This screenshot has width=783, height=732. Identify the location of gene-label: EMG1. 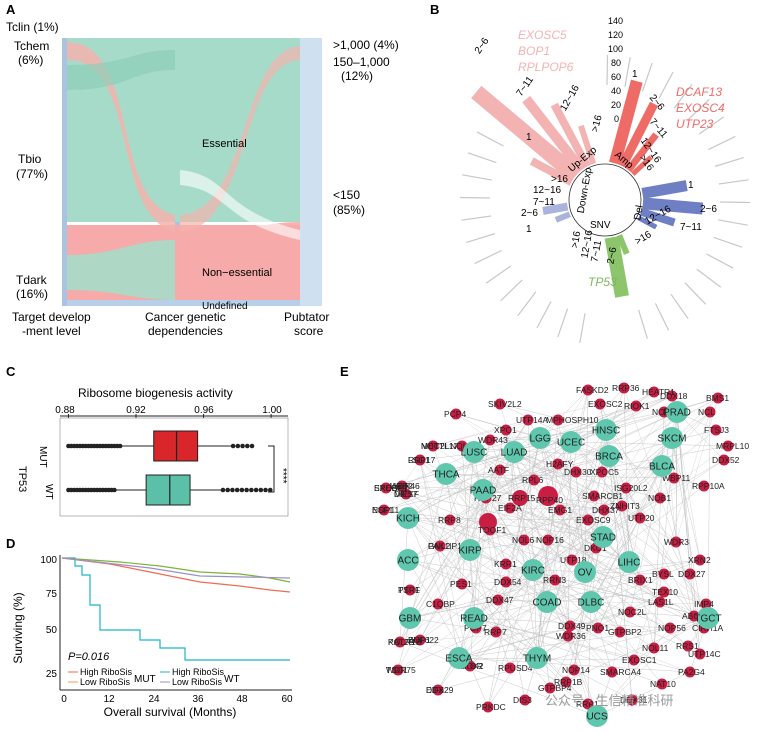
(560, 510).